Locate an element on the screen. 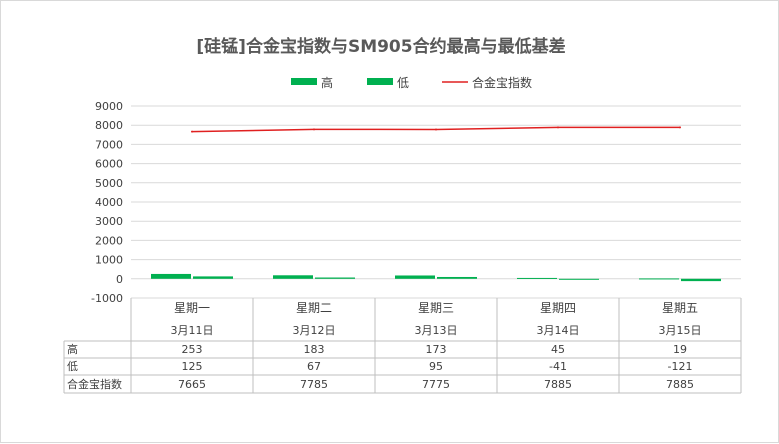 Image resolution: width=779 pixels, height=444 pixels. legend-label: 低 is located at coordinates (403, 83).